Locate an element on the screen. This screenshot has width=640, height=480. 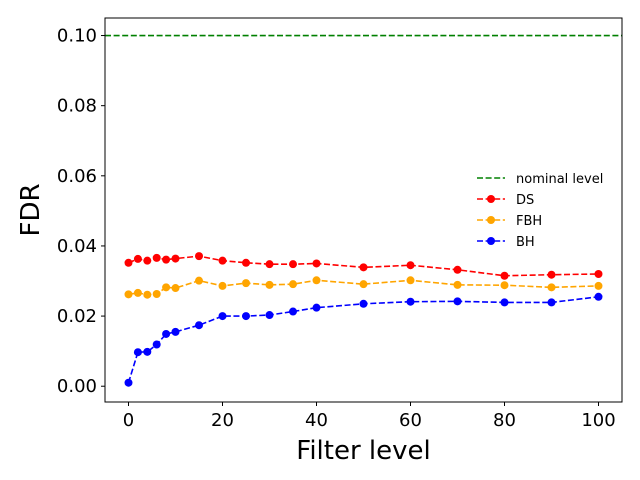
legend-item-bh: BH is located at coordinates (506, 242).